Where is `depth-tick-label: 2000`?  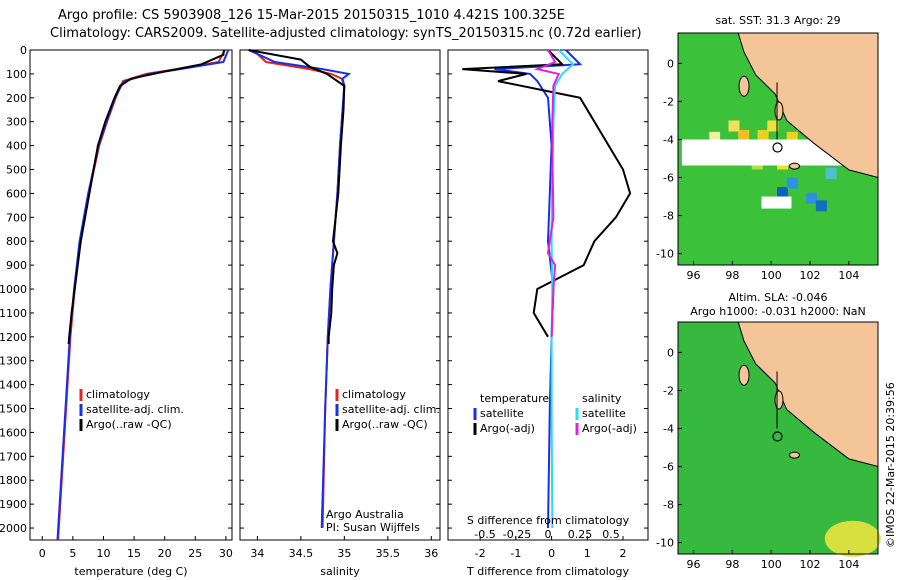
depth-tick-label: 2000 is located at coordinates (13, 528).